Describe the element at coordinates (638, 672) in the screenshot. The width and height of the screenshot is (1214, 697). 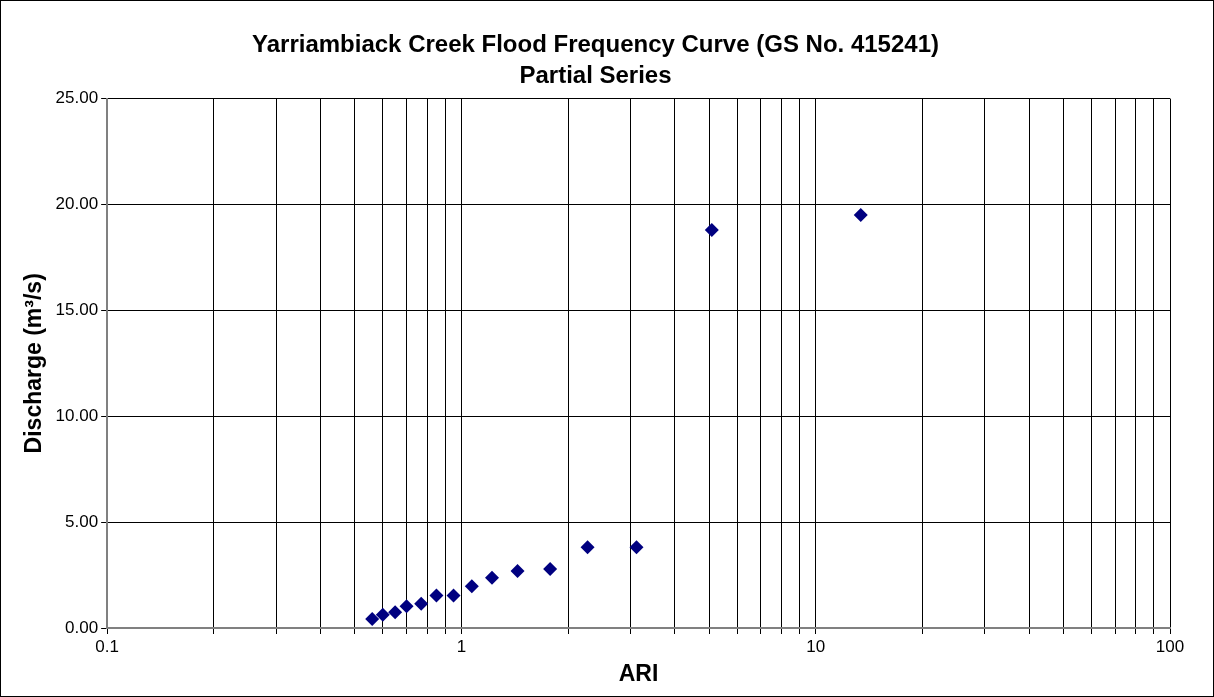
I see `x-axis-title: ARI` at that location.